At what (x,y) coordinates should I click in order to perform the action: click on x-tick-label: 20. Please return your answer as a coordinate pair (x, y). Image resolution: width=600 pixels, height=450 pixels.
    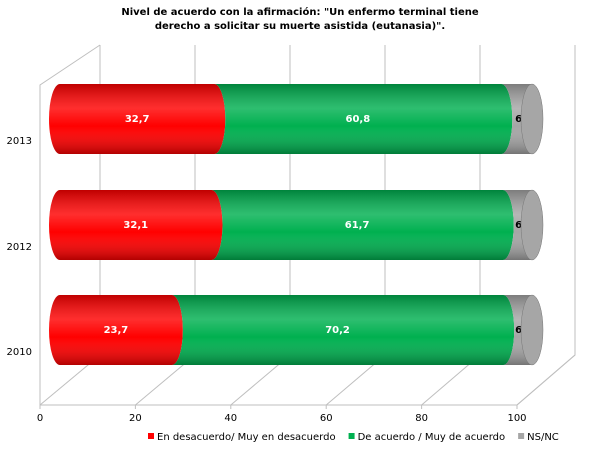
    Looking at the image, I should click on (135, 418).